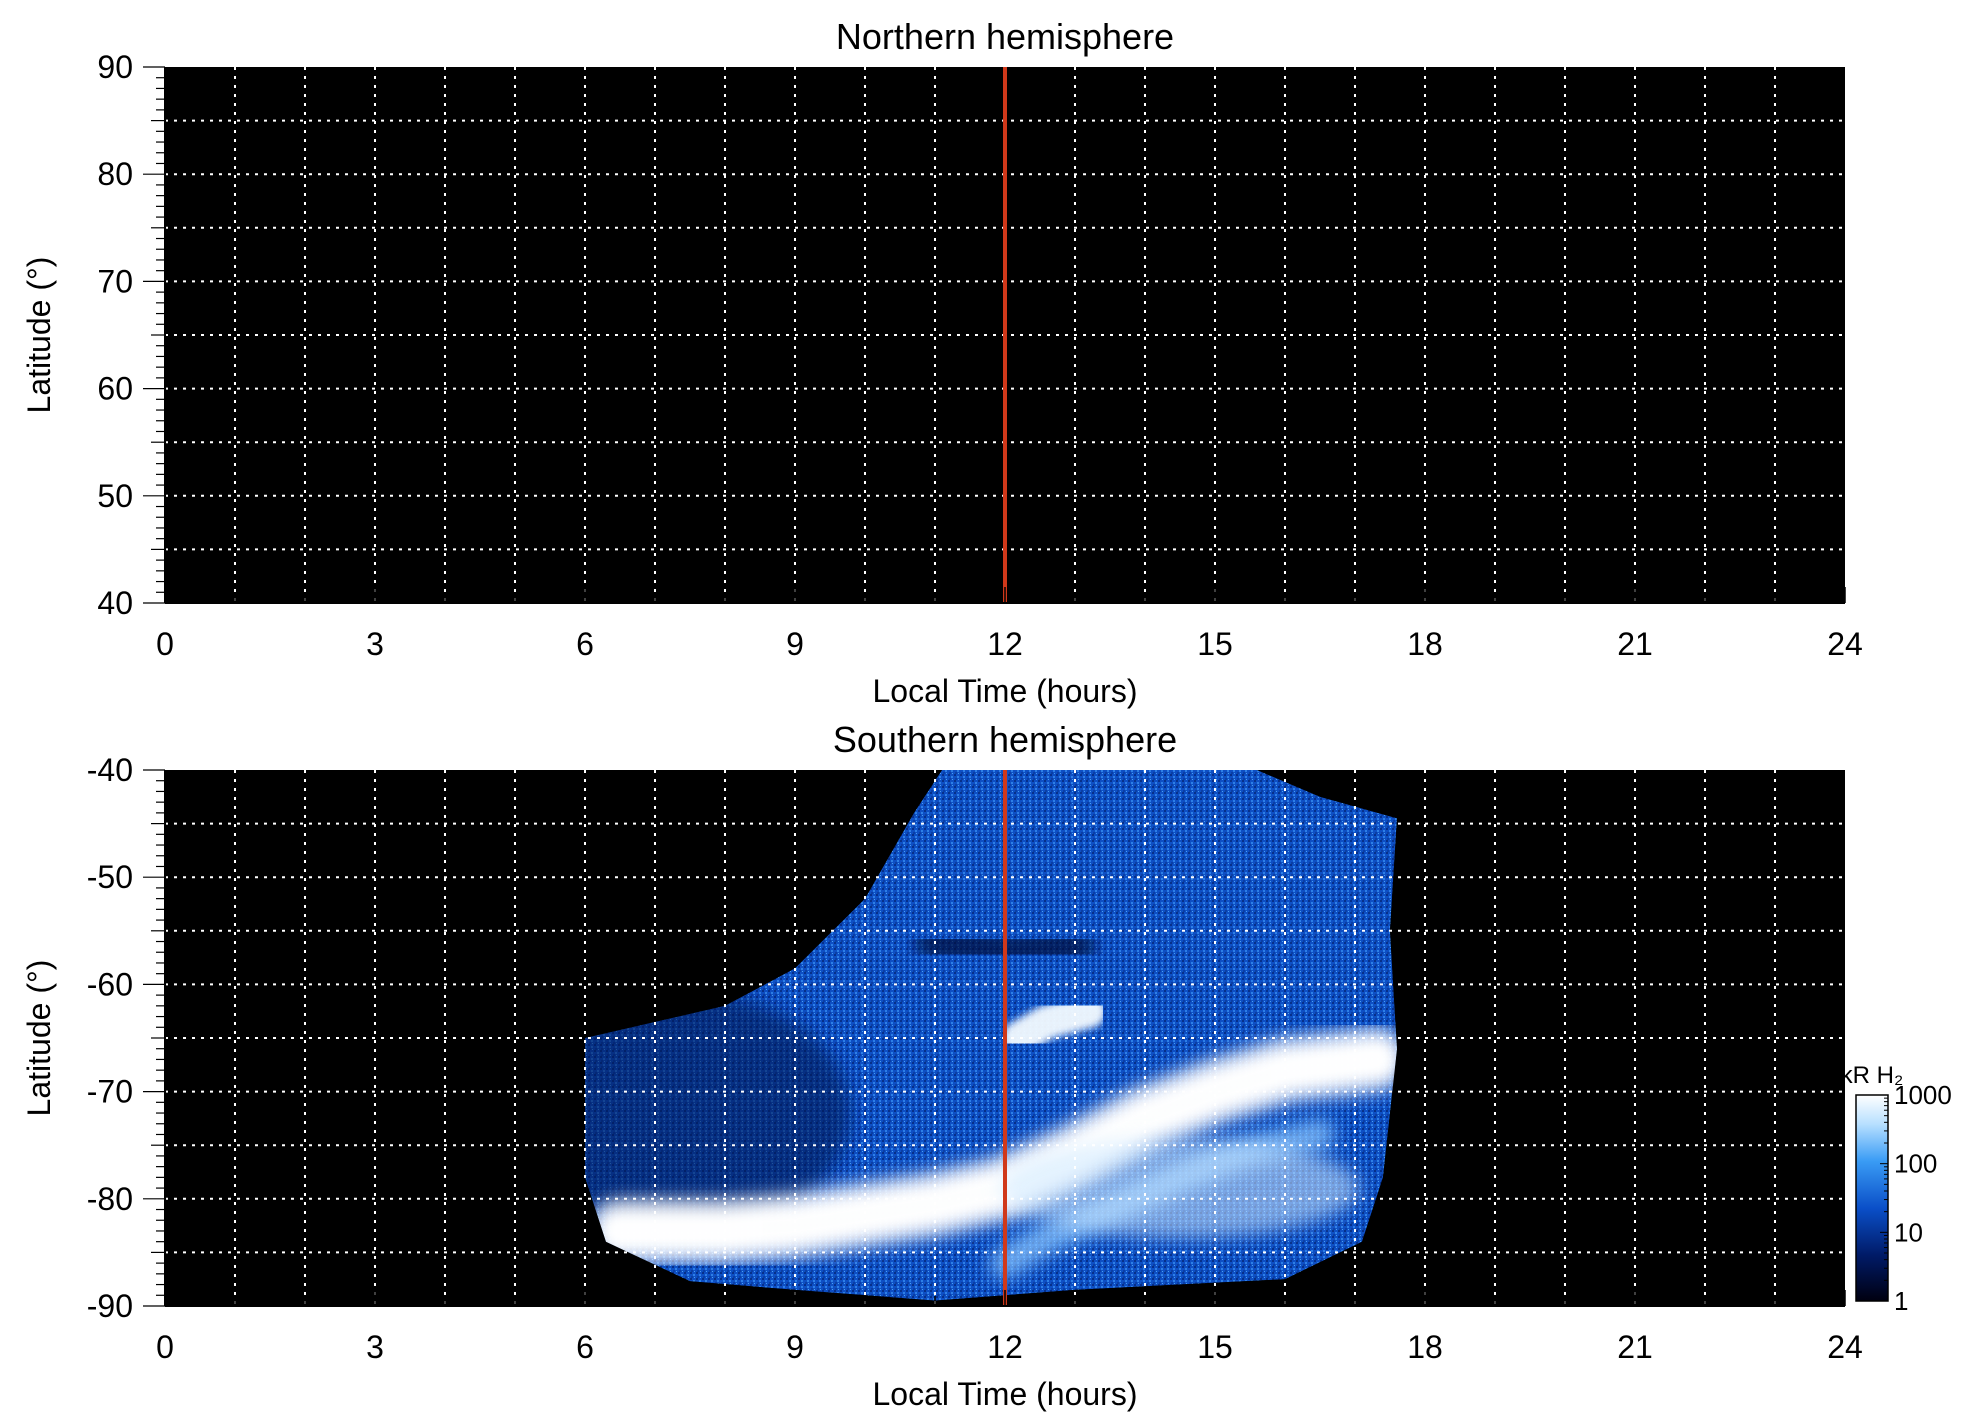 Image resolution: width=1983 pixels, height=1423 pixels. What do you see at coordinates (1916, 1198) in the screenshot?
I see `colorbar-ticks: 1000 100 10 1` at bounding box center [1916, 1198].